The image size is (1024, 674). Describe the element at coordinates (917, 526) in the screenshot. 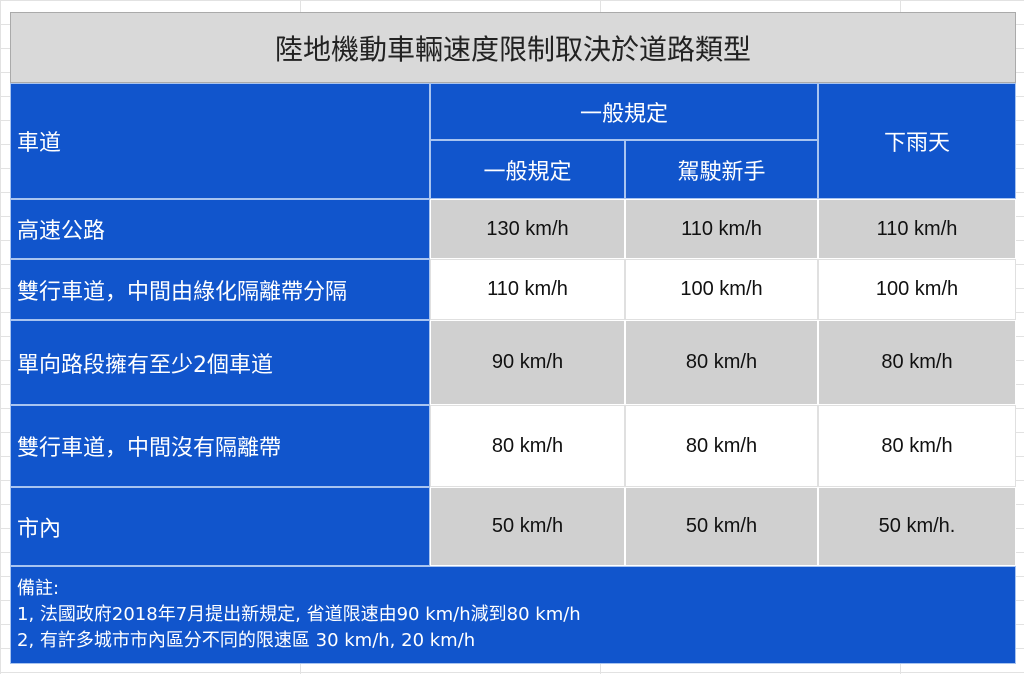

I see `speed-cell-rain: 50 km/h.` at that location.